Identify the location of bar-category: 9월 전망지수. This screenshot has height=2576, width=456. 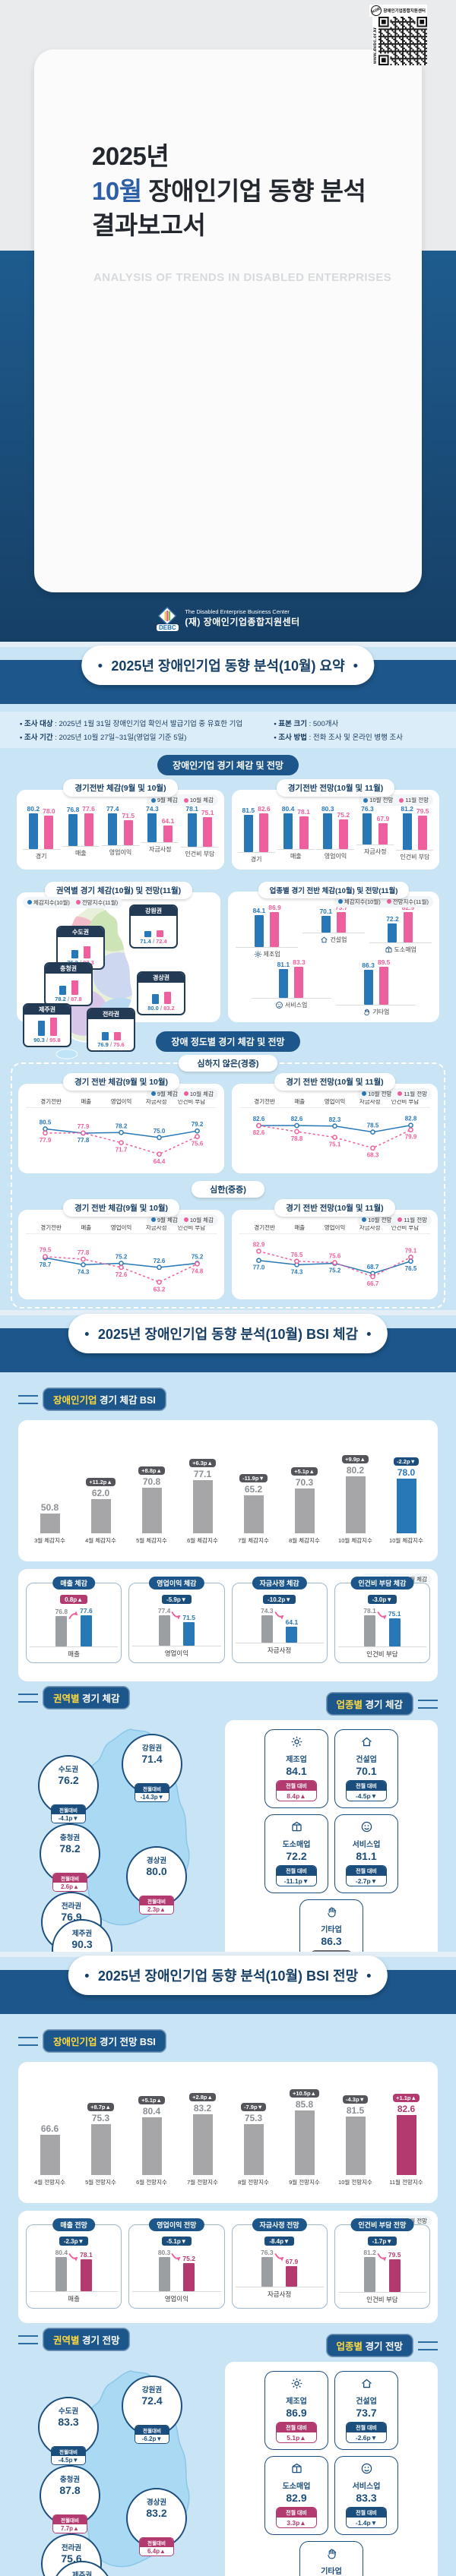
(305, 2182).